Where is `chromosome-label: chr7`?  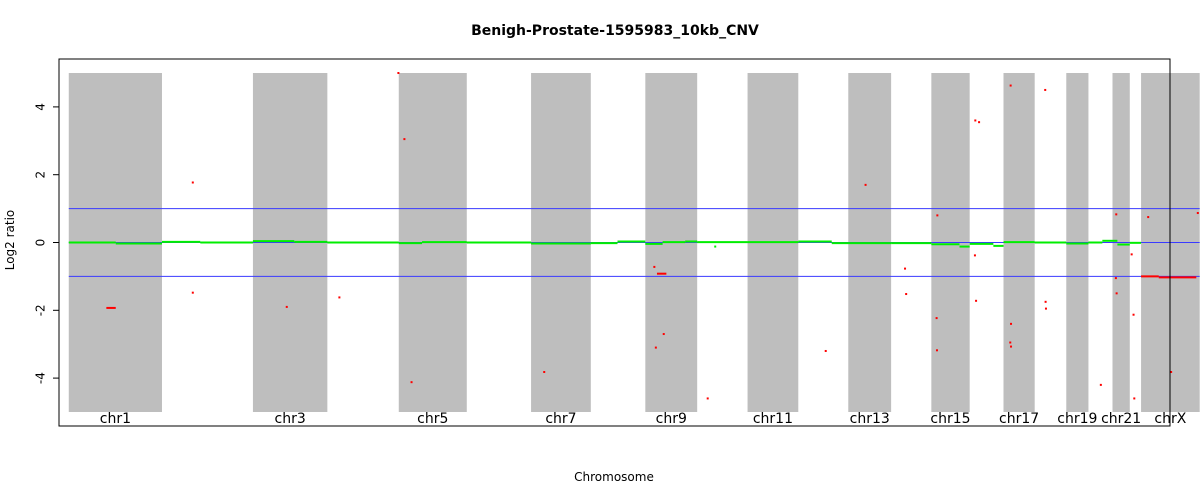 chromosome-label: chr7 is located at coordinates (560, 419).